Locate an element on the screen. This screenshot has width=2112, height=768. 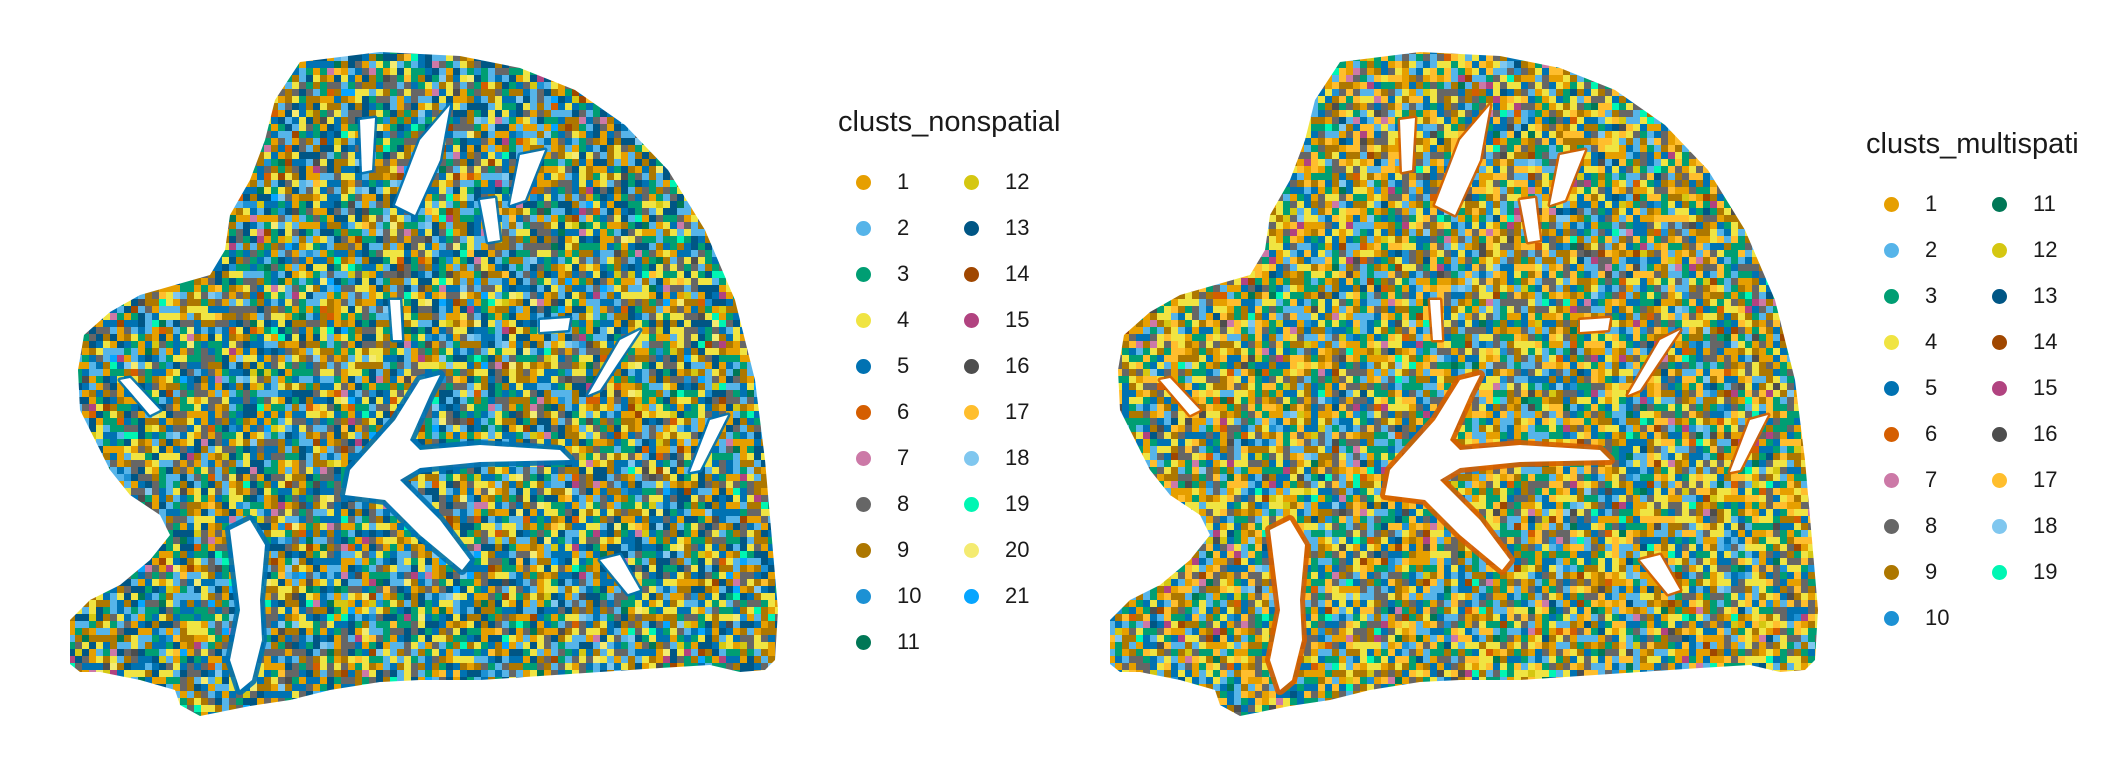
legend-label: 19 is located at coordinates (1017, 504).